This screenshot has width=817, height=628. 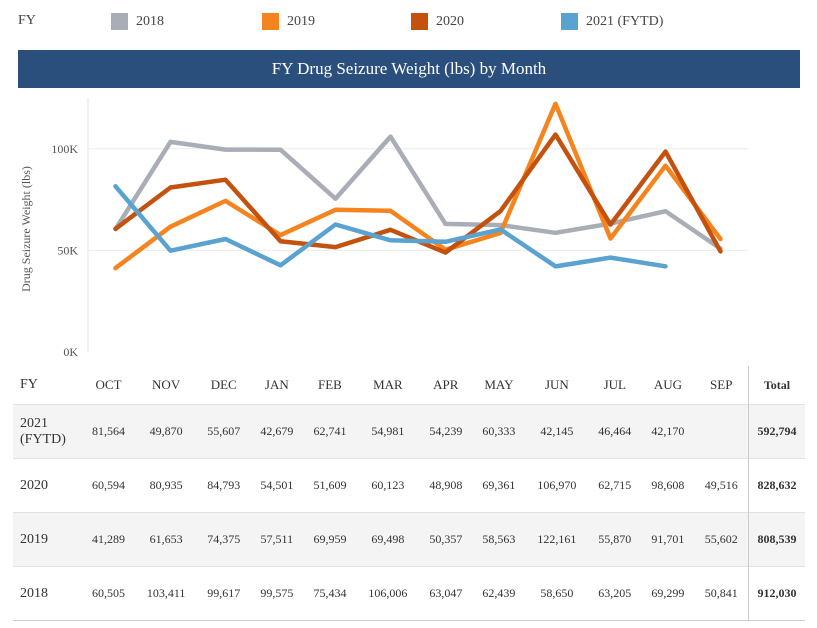 I want to click on table-header-total: Total, so click(x=776, y=385).